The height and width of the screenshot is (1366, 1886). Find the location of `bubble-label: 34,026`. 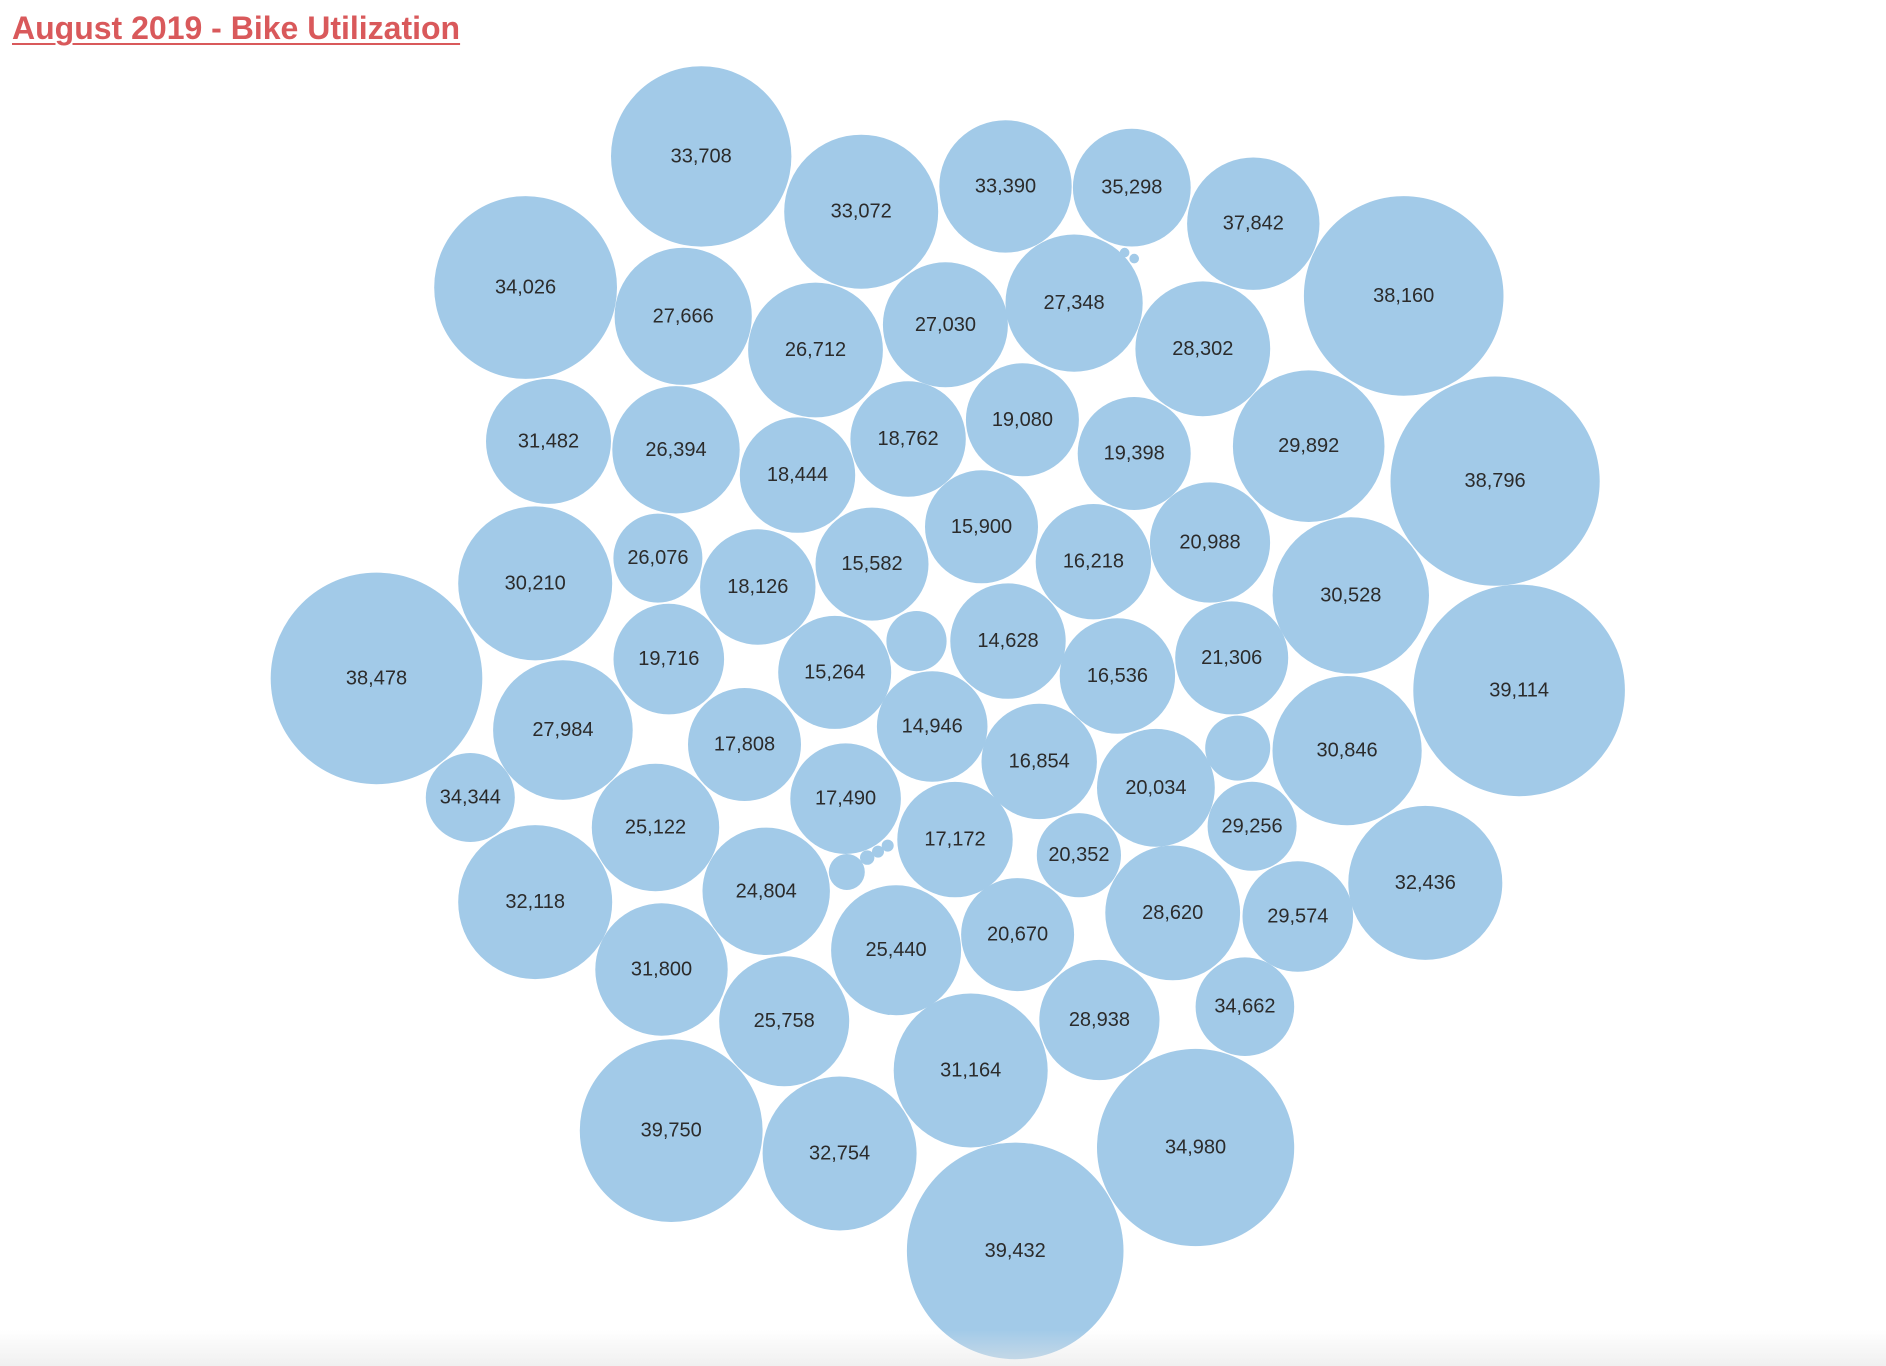

bubble-label: 34,026 is located at coordinates (525, 288).